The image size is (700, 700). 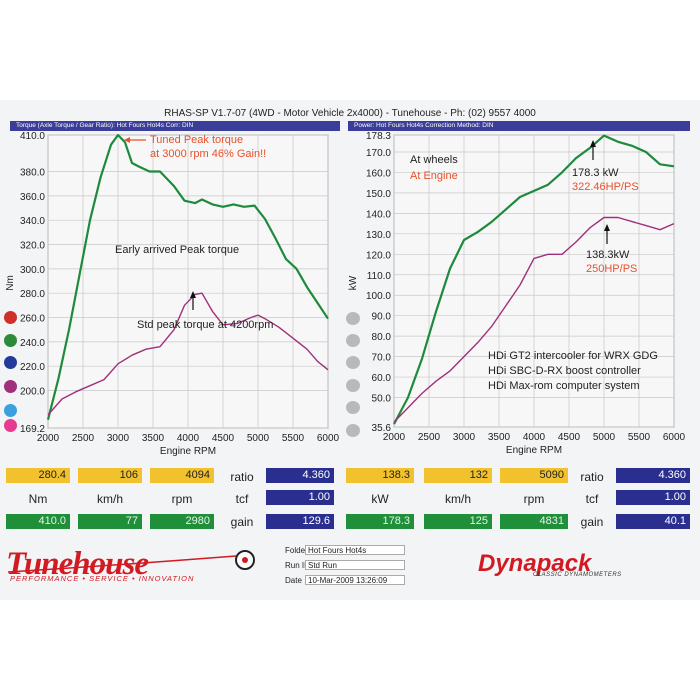 I want to click on power-y-tick: 120.0, so click(x=378, y=255).